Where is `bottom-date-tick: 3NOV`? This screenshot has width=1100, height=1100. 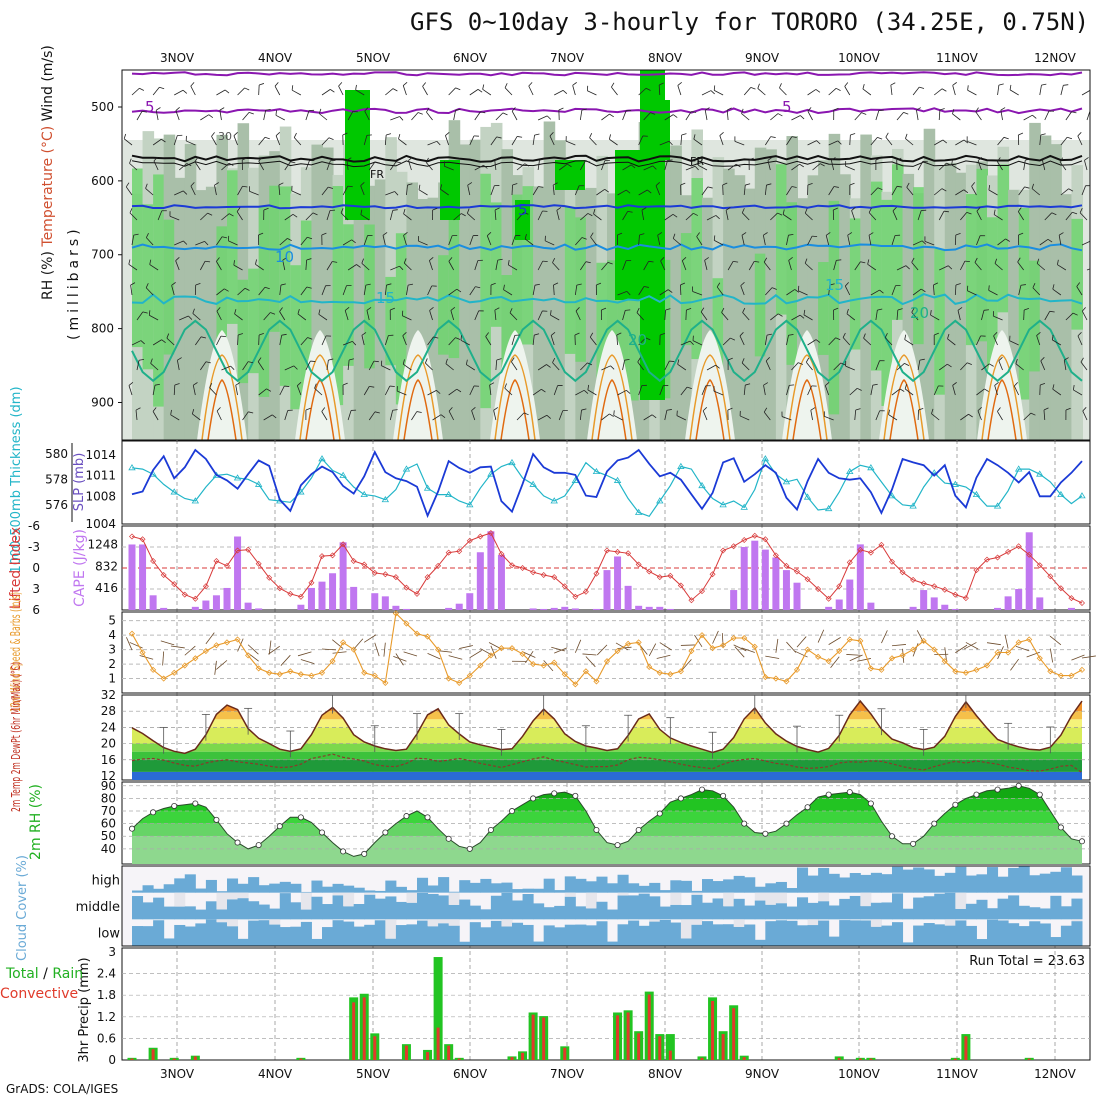 bottom-date-tick: 3NOV is located at coordinates (177, 1074).